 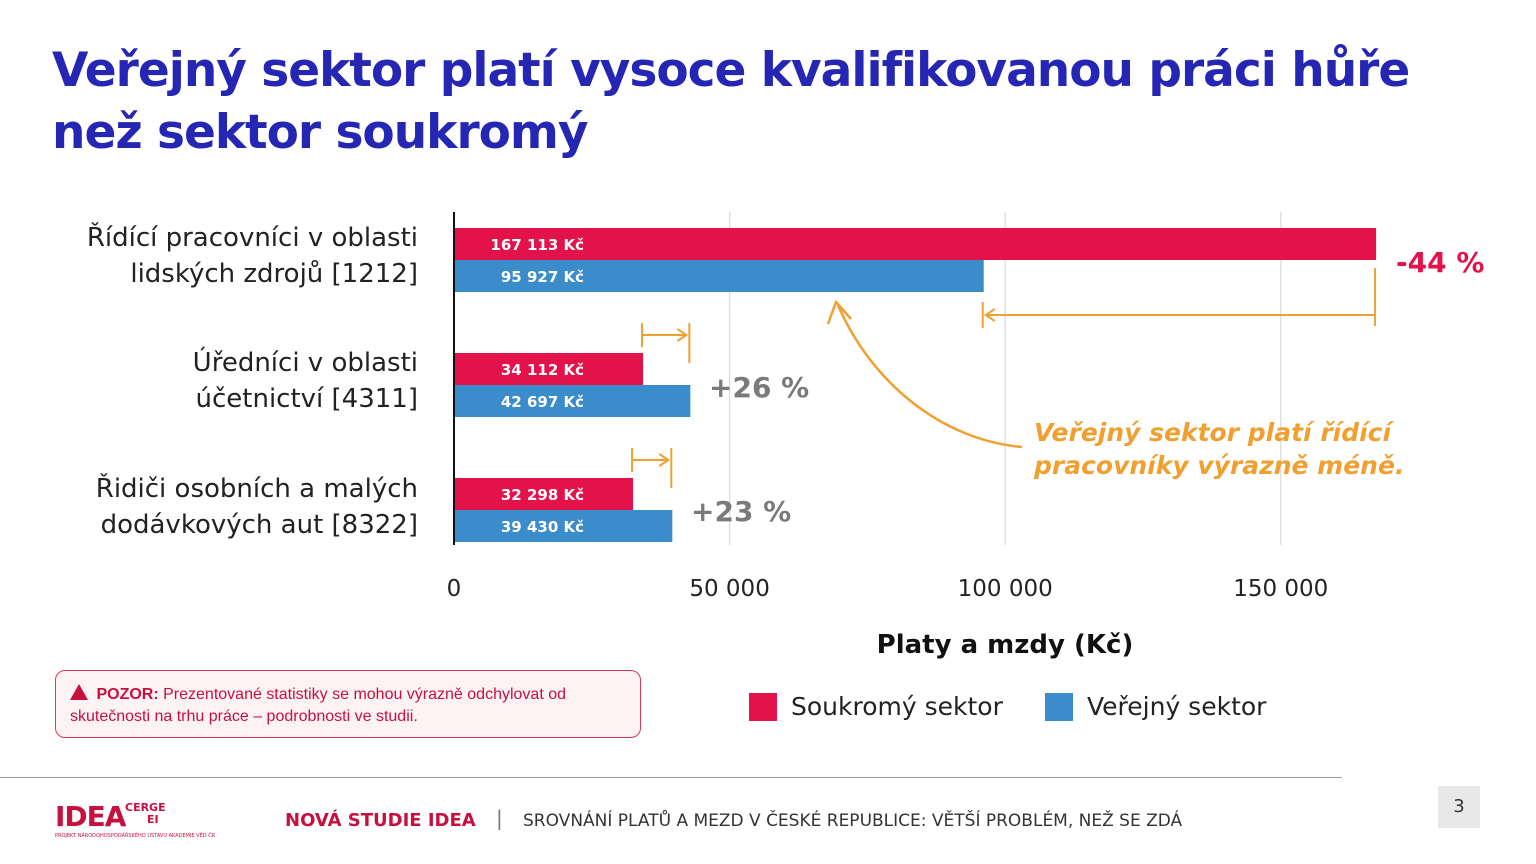 What do you see at coordinates (454, 589) in the screenshot?
I see `x-tick-label: 0` at bounding box center [454, 589].